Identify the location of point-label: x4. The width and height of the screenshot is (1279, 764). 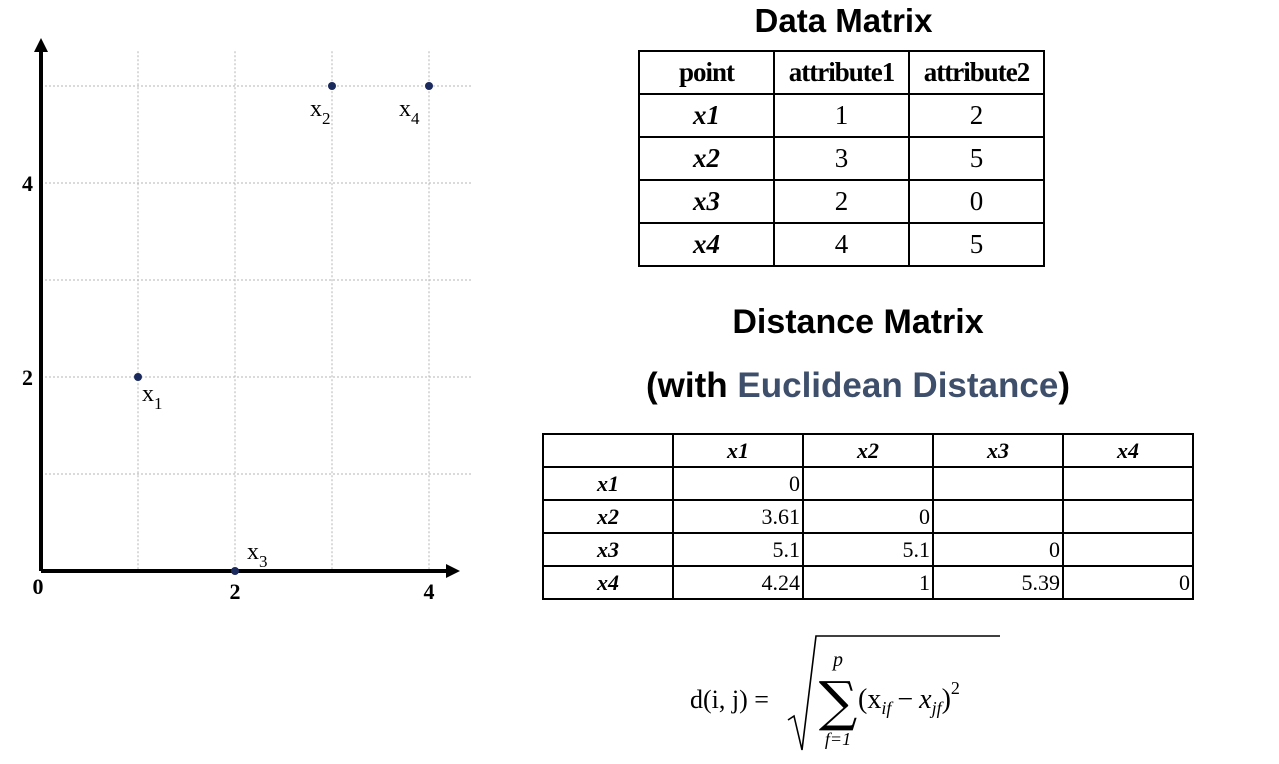
(409, 112).